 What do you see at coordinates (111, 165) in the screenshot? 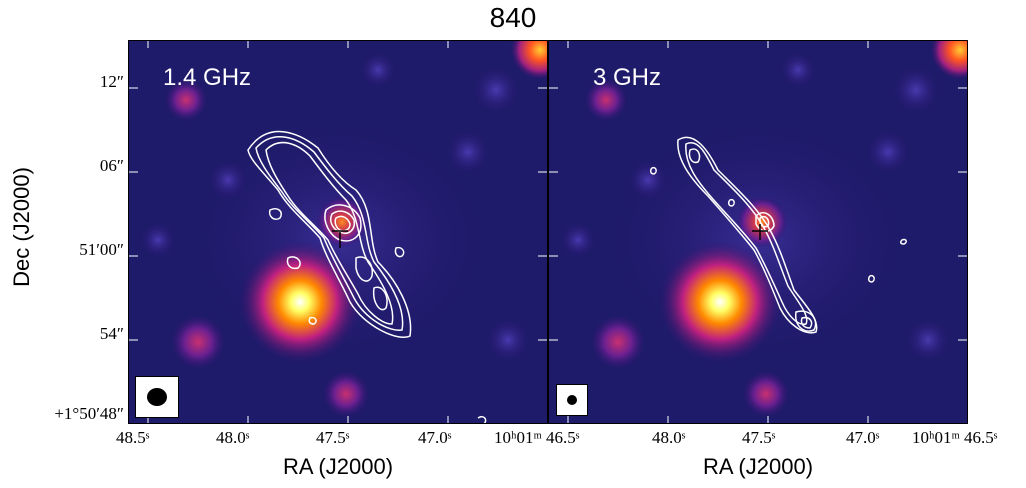
I see `y-tick-label: 06″` at bounding box center [111, 165].